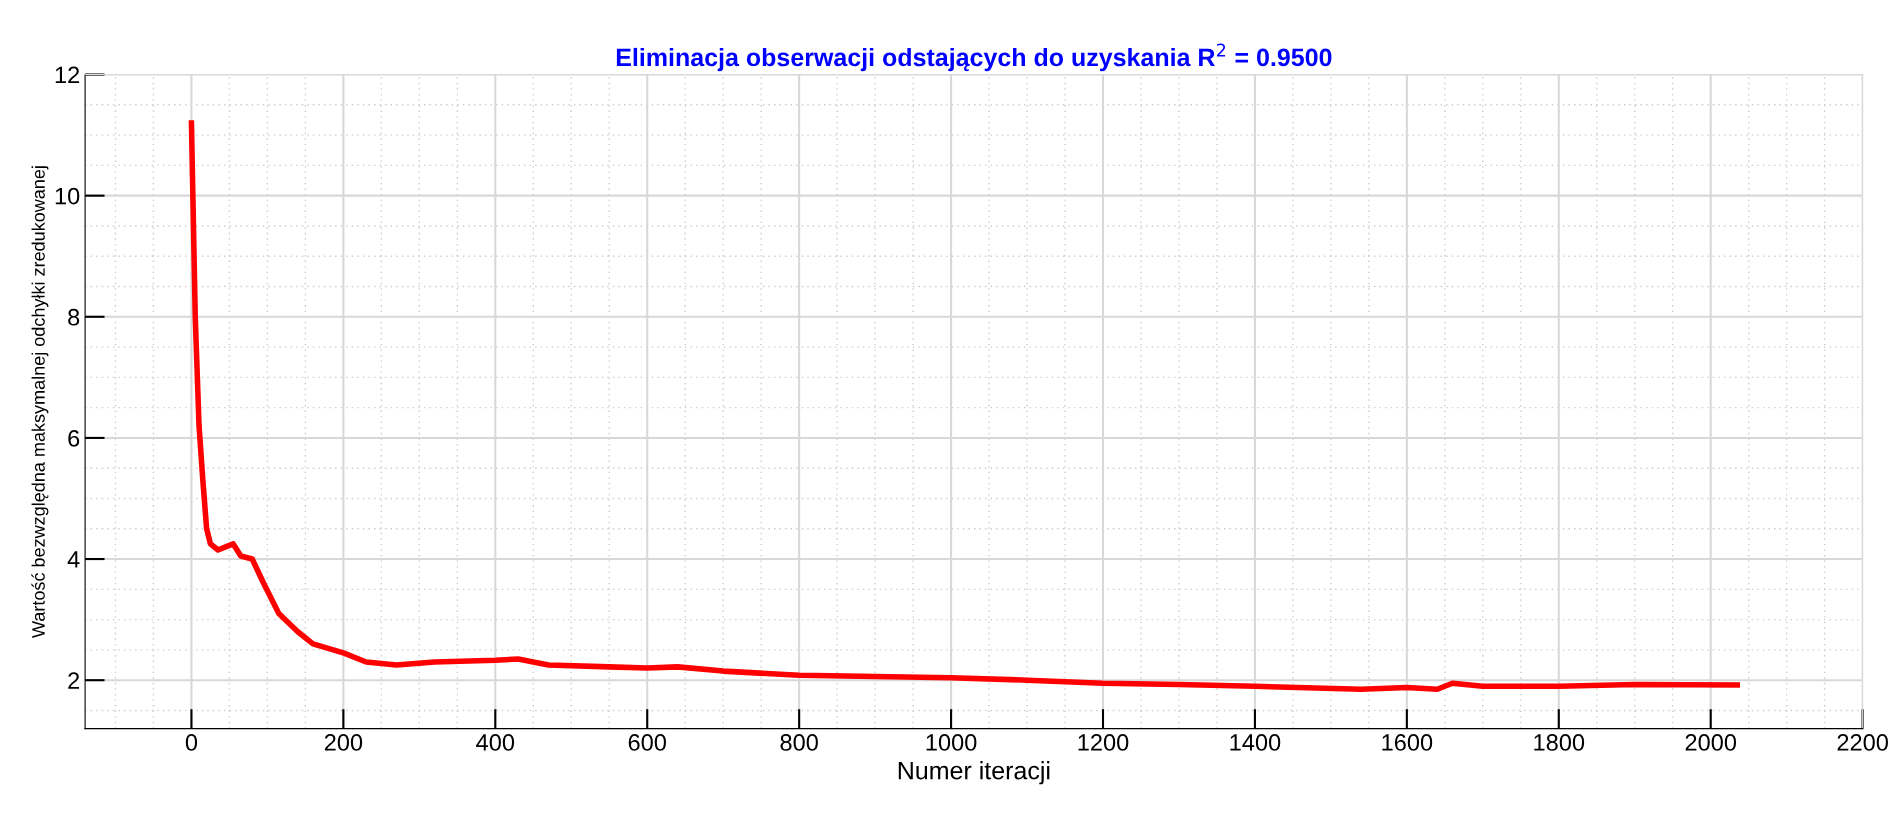  Describe the element at coordinates (1862, 742) in the screenshot. I see `x-tick-label: 2200` at that location.